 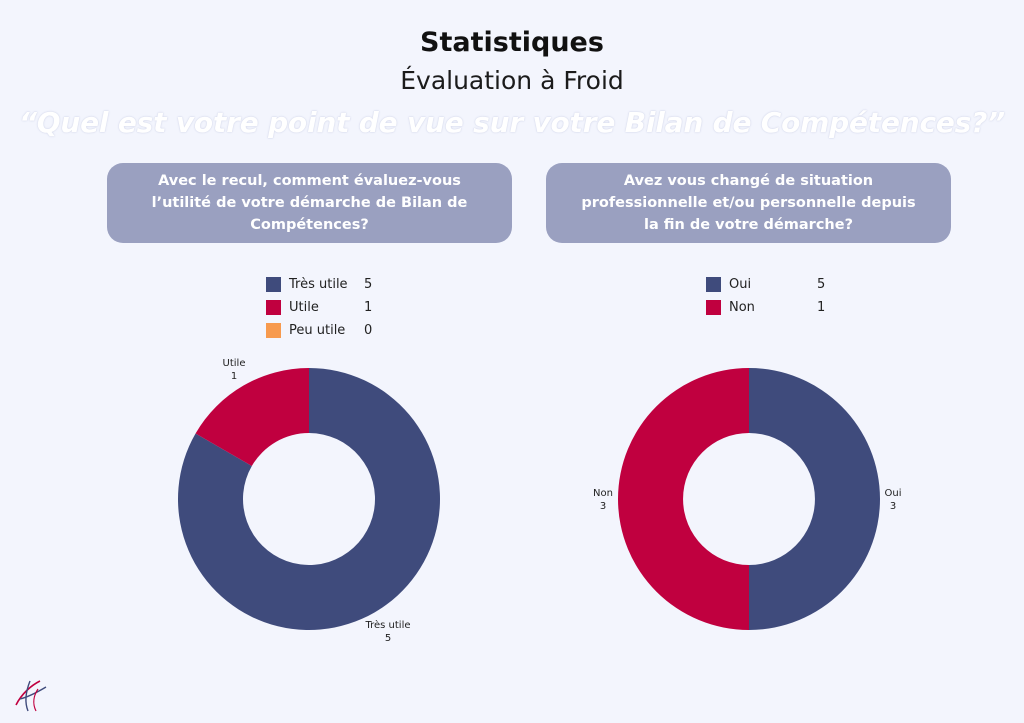 I want to click on legend-item: Très utile 5, so click(x=319, y=284).